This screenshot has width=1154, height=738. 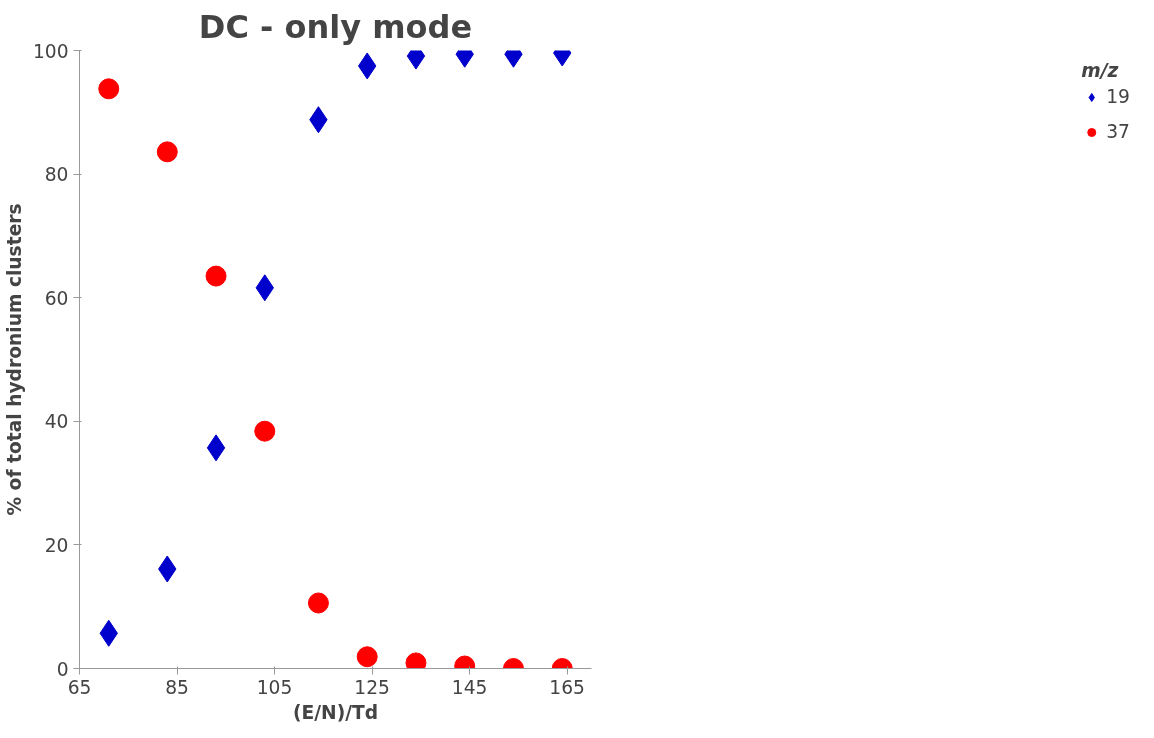 What do you see at coordinates (1118, 96) in the screenshot?
I see `legend-label: 19` at bounding box center [1118, 96].